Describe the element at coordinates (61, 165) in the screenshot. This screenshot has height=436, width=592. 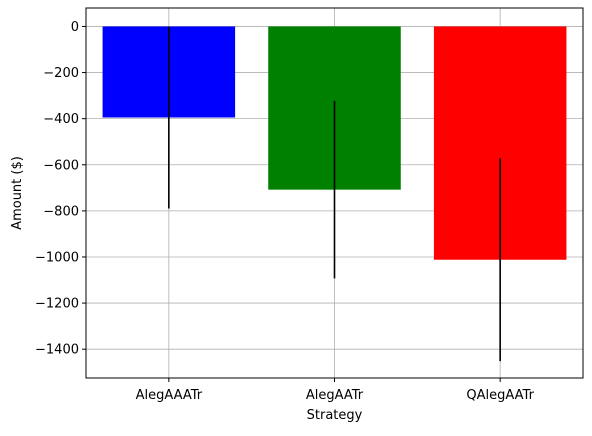
I see `y-tick-label: −600` at that location.